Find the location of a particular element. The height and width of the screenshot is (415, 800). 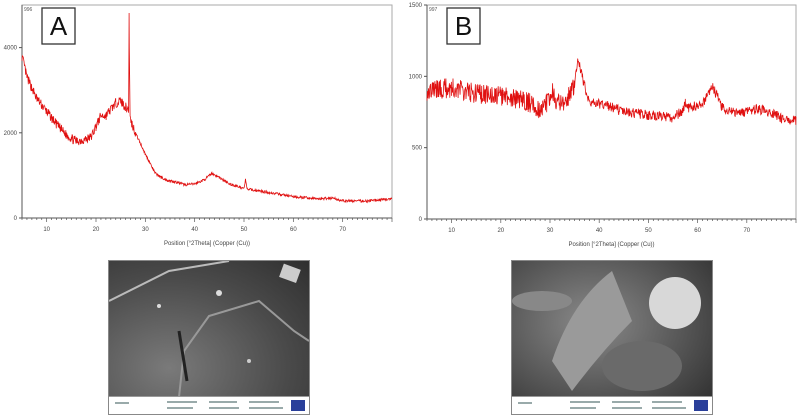

y-tick-label: 500 is located at coordinates (417, 149).